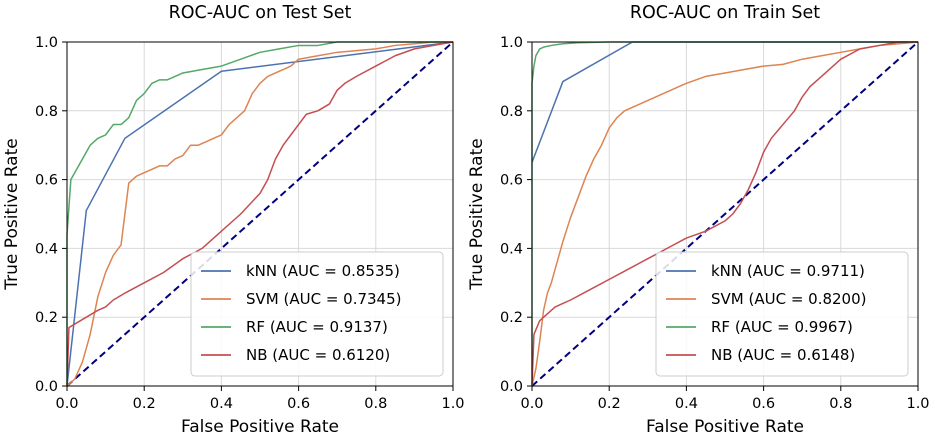  What do you see at coordinates (783, 355) in the screenshot?
I see `legend-label-nb: NB (AUC = 0.6148)` at bounding box center [783, 355].